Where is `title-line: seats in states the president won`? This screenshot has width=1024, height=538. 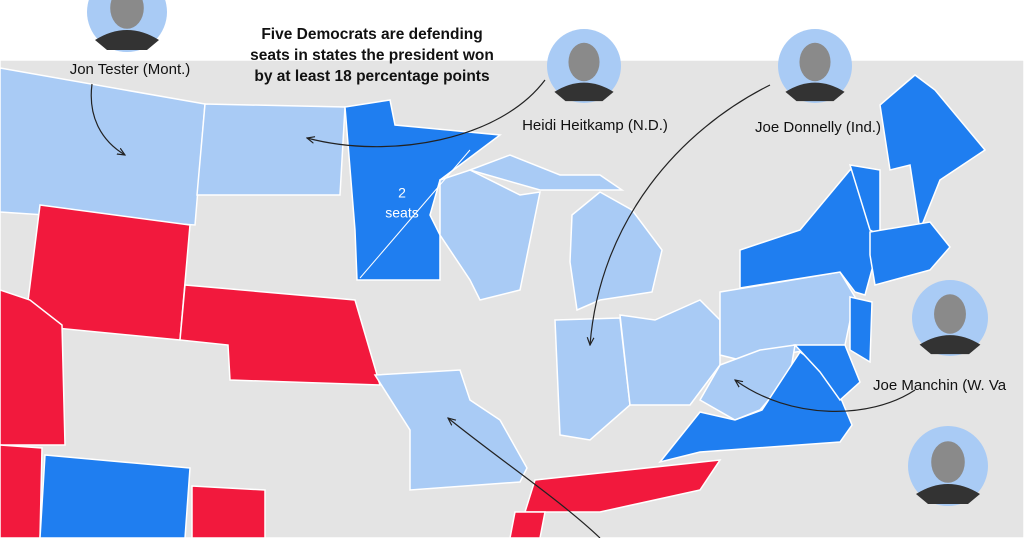
title-line: seats in states the president won is located at coordinates (372, 55).